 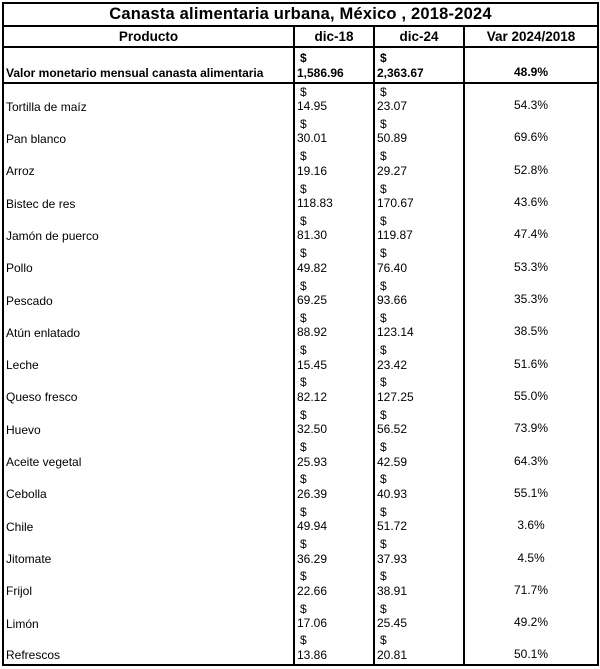 I want to click on dic24-cell: $ 170.67, so click(x=418, y=196).